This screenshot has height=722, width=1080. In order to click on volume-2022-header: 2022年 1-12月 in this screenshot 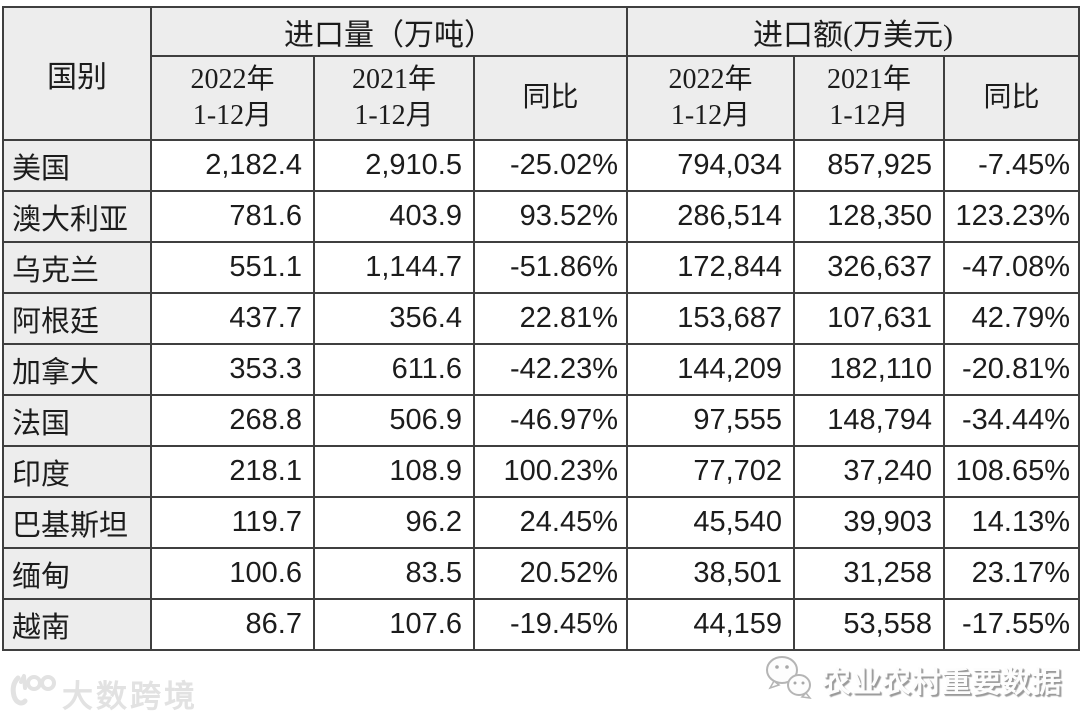, I will do `click(232, 98)`.